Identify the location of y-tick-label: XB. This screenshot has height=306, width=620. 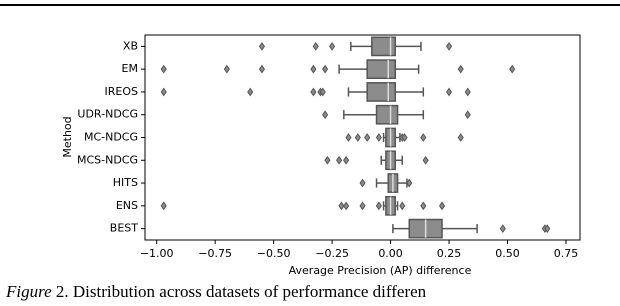
(130, 45).